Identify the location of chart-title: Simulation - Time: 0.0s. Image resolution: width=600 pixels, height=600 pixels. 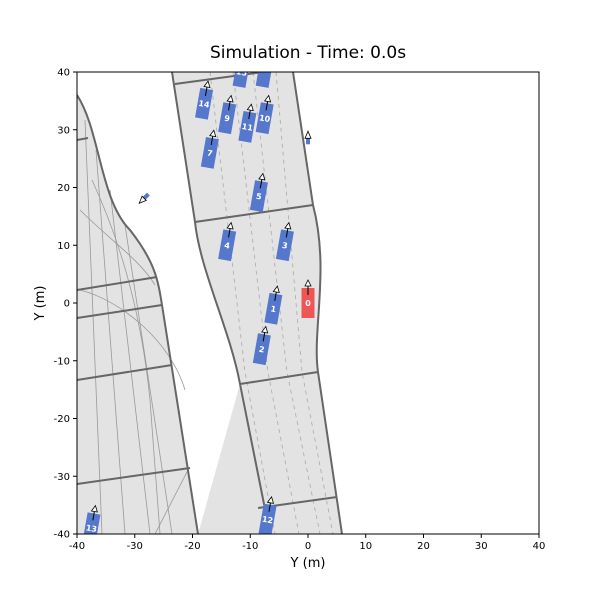
(308, 53).